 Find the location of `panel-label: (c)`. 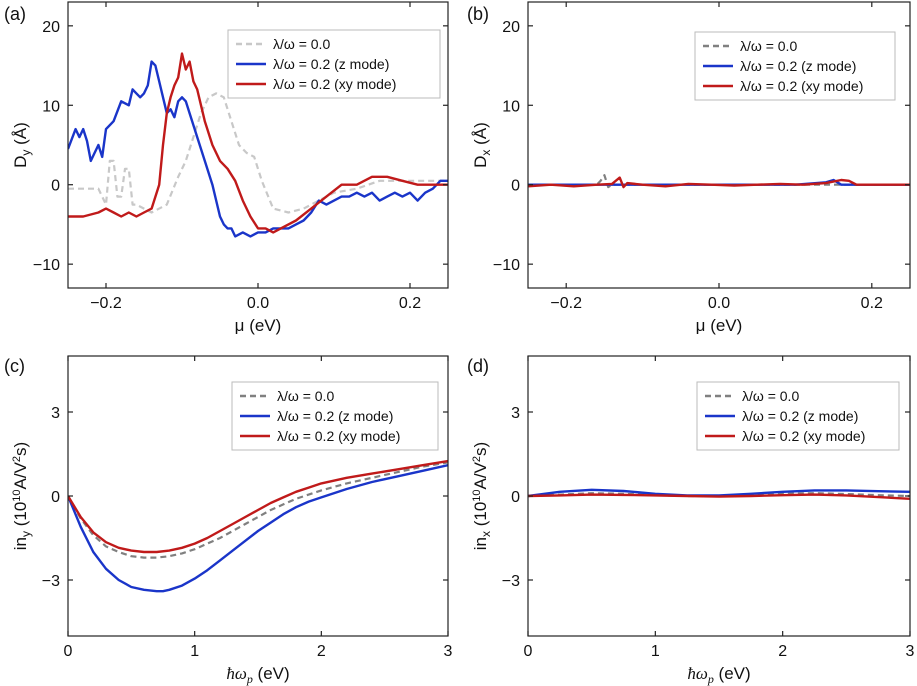

panel-label: (c) is located at coordinates (14, 366).